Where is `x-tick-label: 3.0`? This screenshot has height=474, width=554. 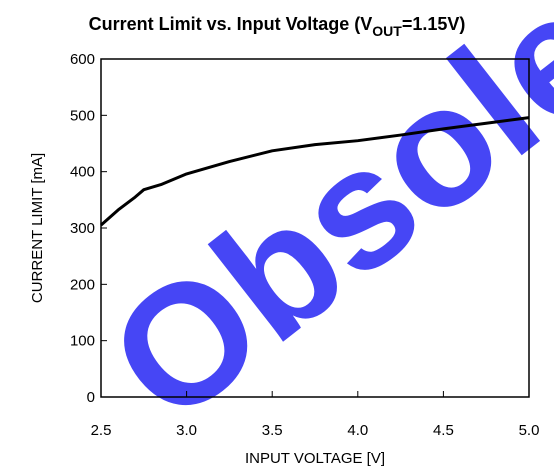 x-tick-label: 3.0 is located at coordinates (186, 430).